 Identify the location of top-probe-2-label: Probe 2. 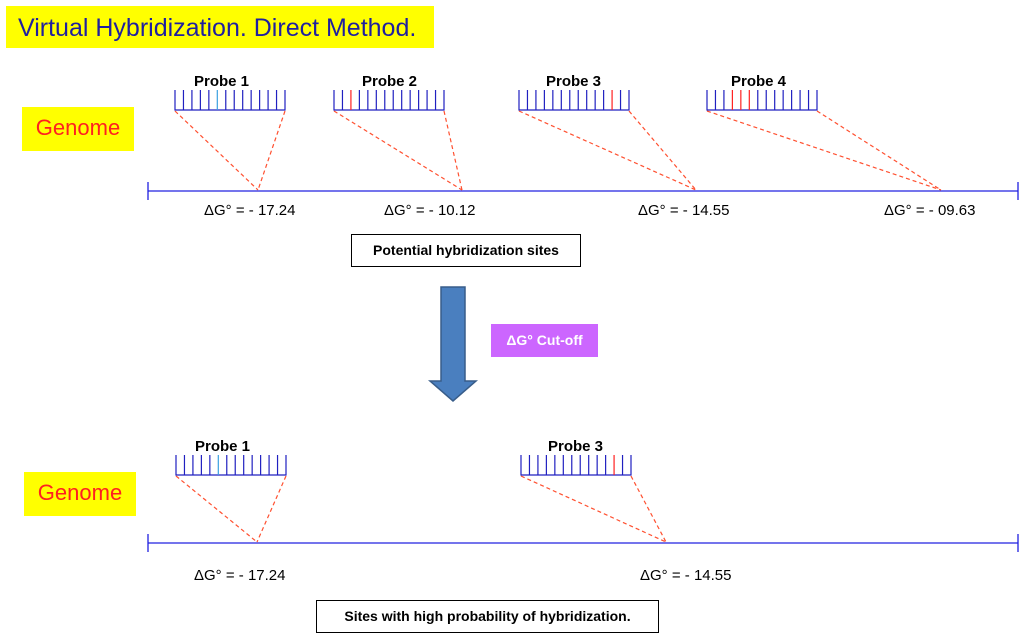
(390, 81).